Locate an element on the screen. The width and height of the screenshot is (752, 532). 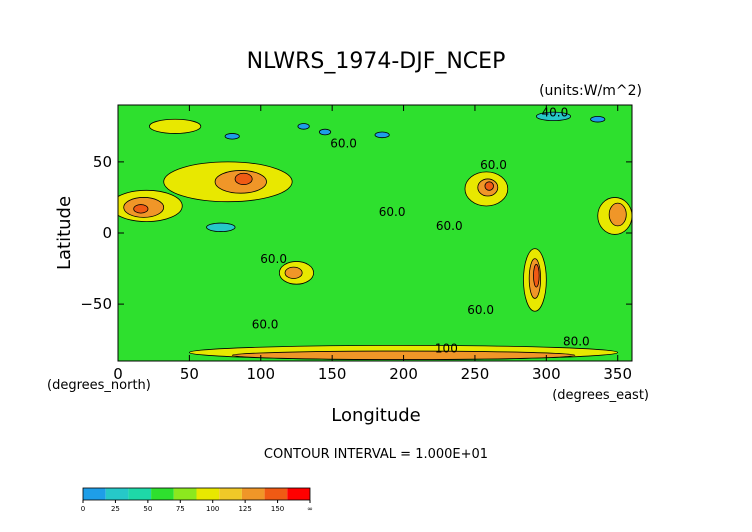
colorbar-tick-label-4: 100 is located at coordinates (212, 509).